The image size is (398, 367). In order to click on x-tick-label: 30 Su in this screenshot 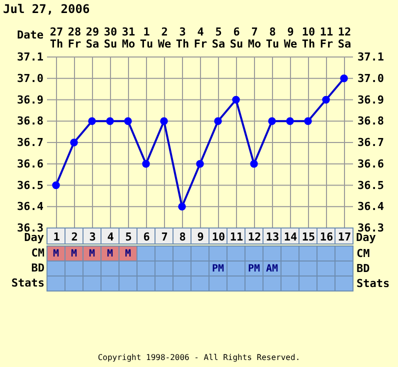, I will do `click(111, 38)`.